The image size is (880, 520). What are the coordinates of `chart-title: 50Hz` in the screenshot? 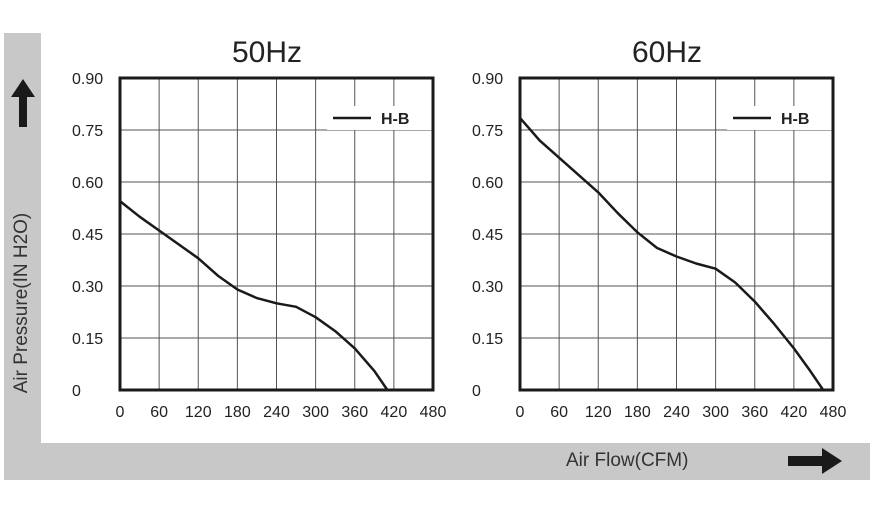 It's located at (267, 52).